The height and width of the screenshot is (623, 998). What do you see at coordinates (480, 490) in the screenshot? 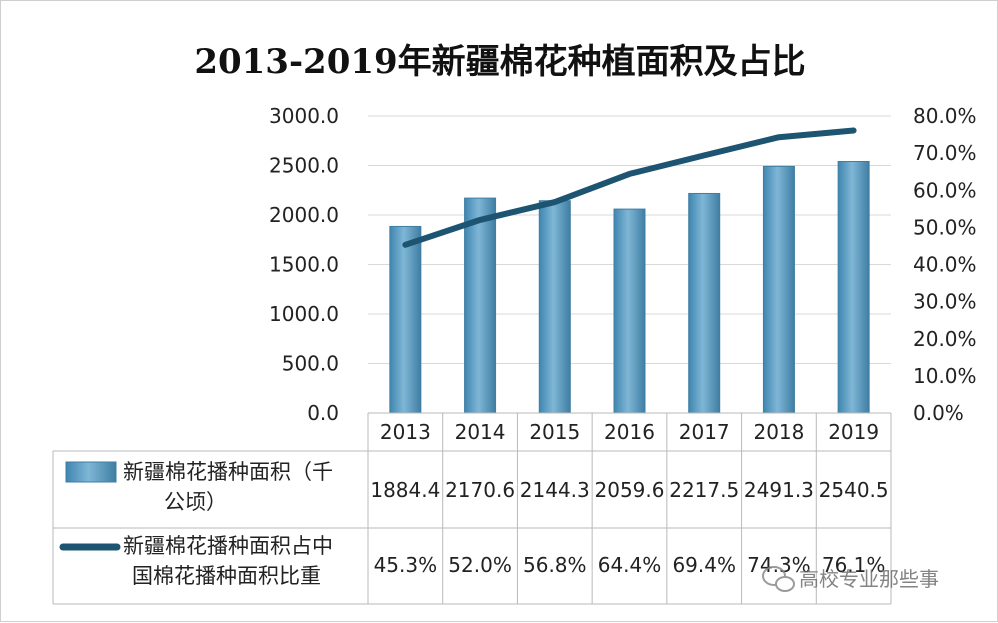
I see `table-cell-area: 2170.6` at bounding box center [480, 490].